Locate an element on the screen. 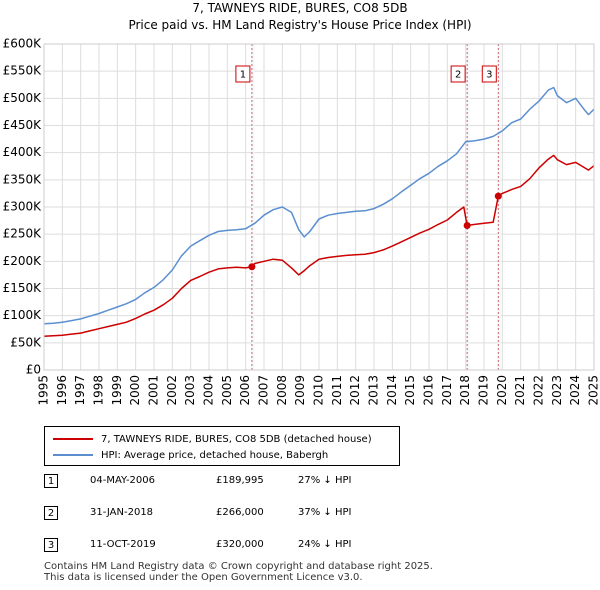  sale-marker-boxes: 1 2 3 is located at coordinates (366, 74).